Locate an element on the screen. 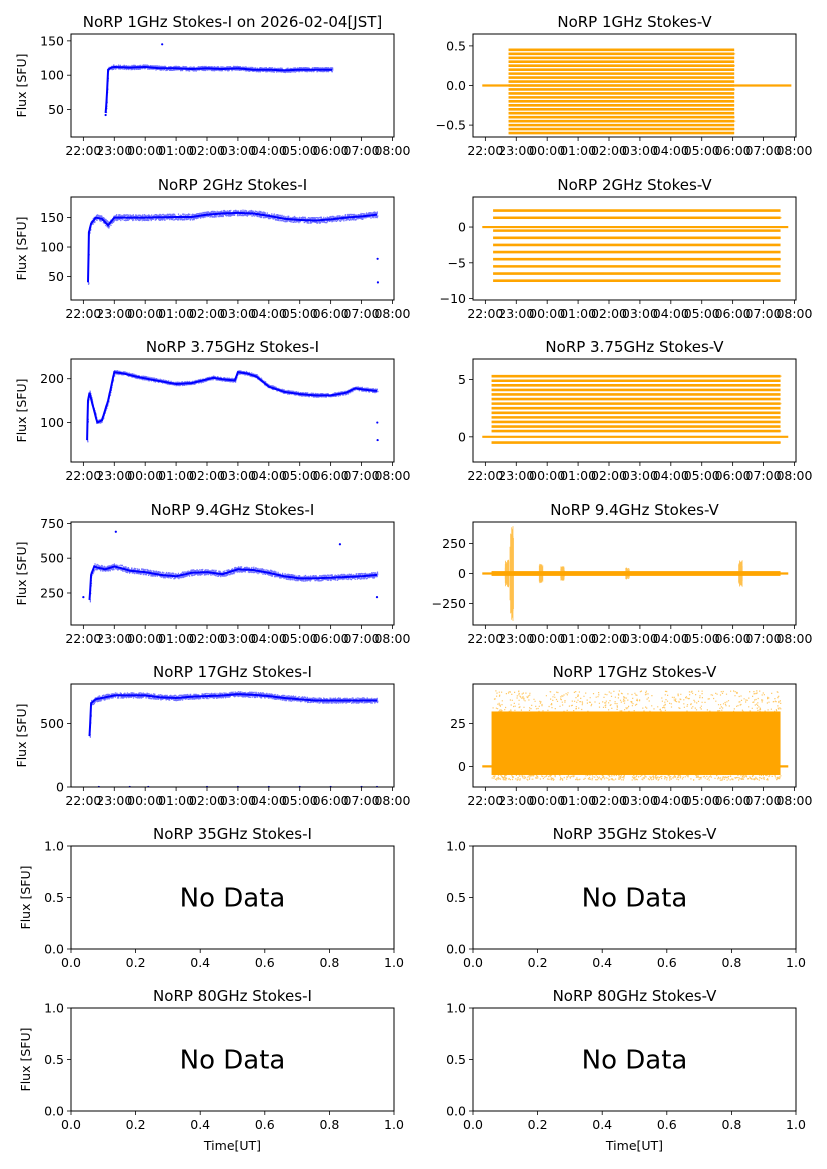 The width and height of the screenshot is (827, 1169). y-axis-label: Flux [SFU] is located at coordinates (25, 898).